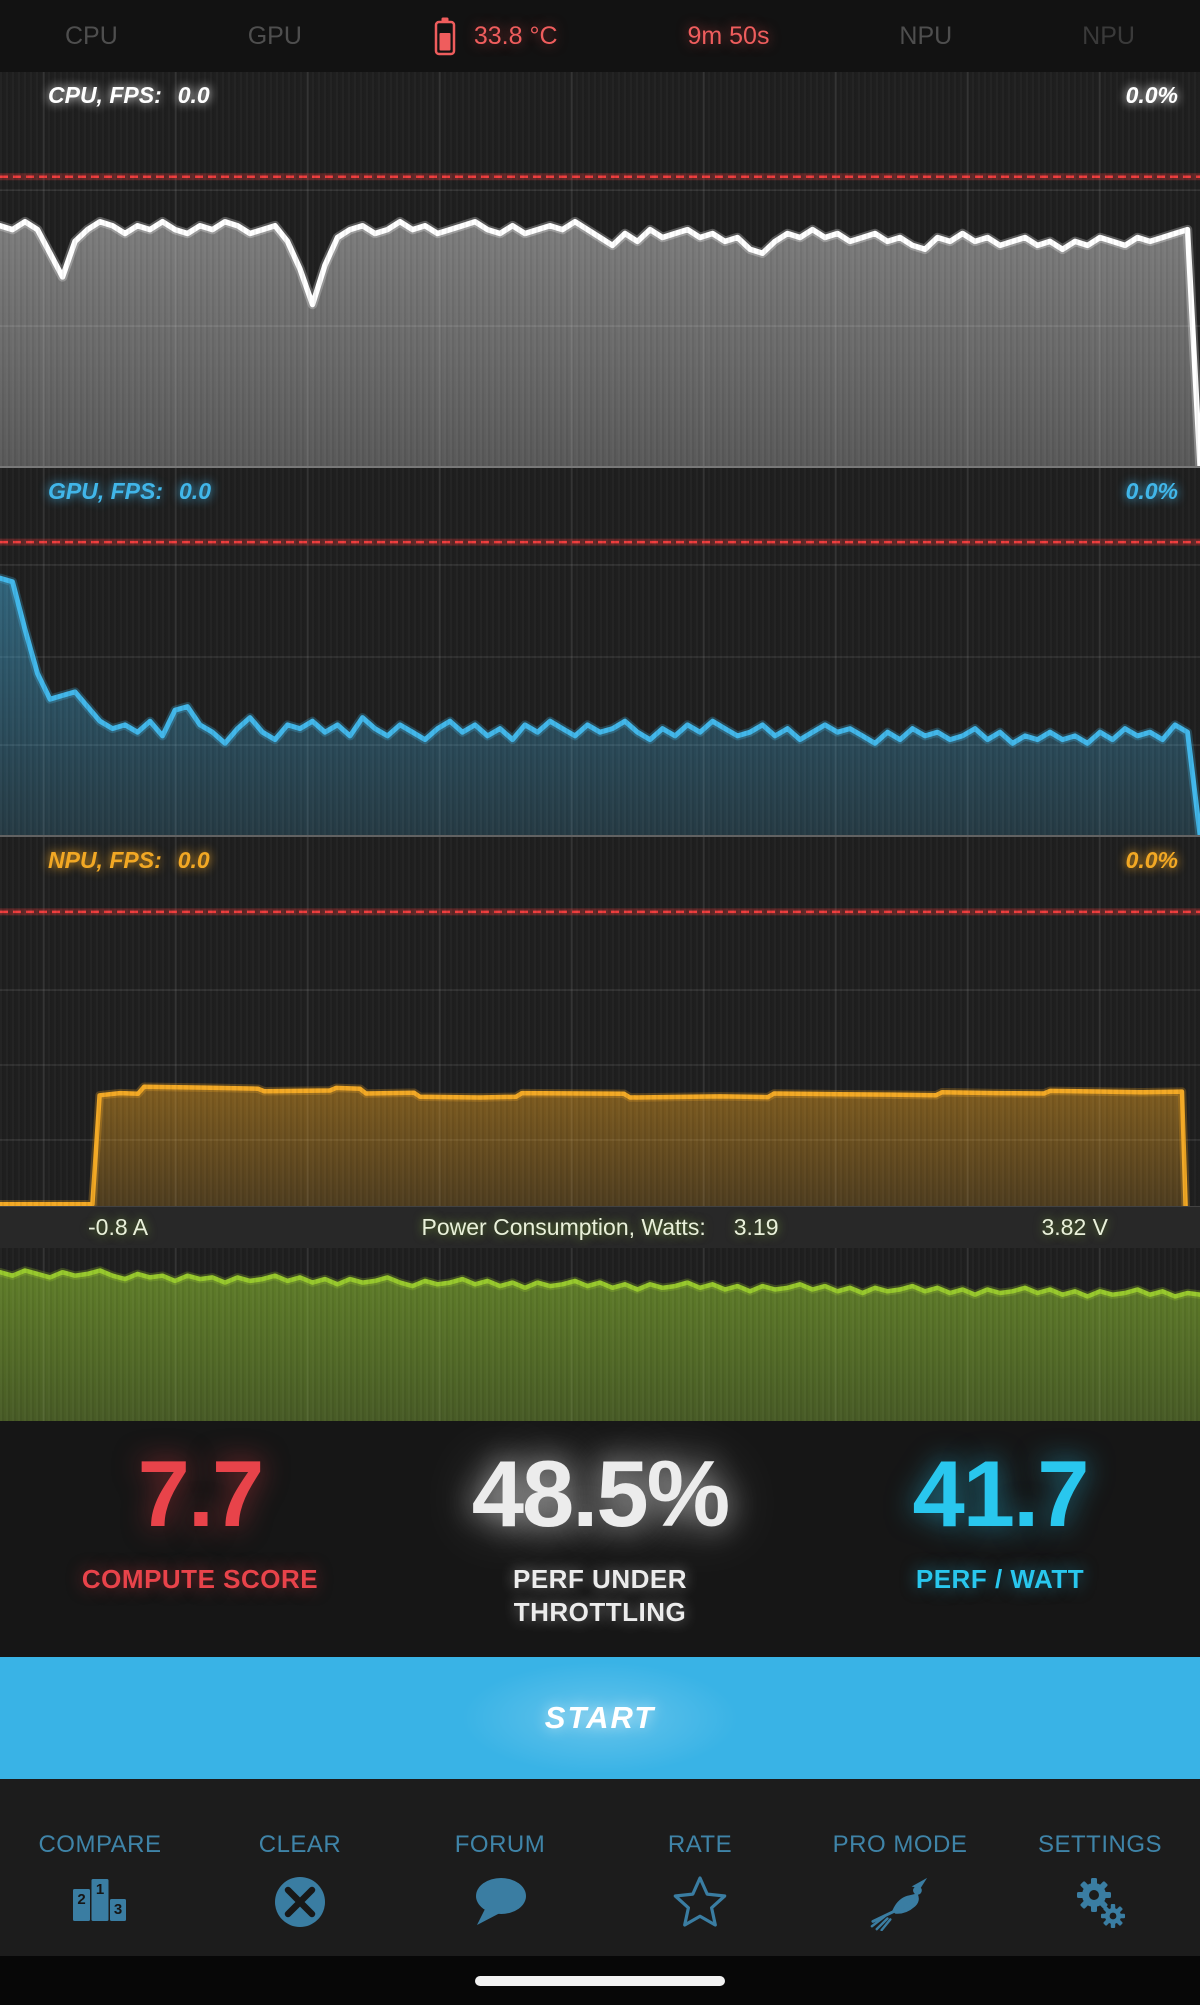 The width and height of the screenshot is (1200, 2005). What do you see at coordinates (193, 860) in the screenshot?
I see `npu-fps-value: 0.0` at bounding box center [193, 860].